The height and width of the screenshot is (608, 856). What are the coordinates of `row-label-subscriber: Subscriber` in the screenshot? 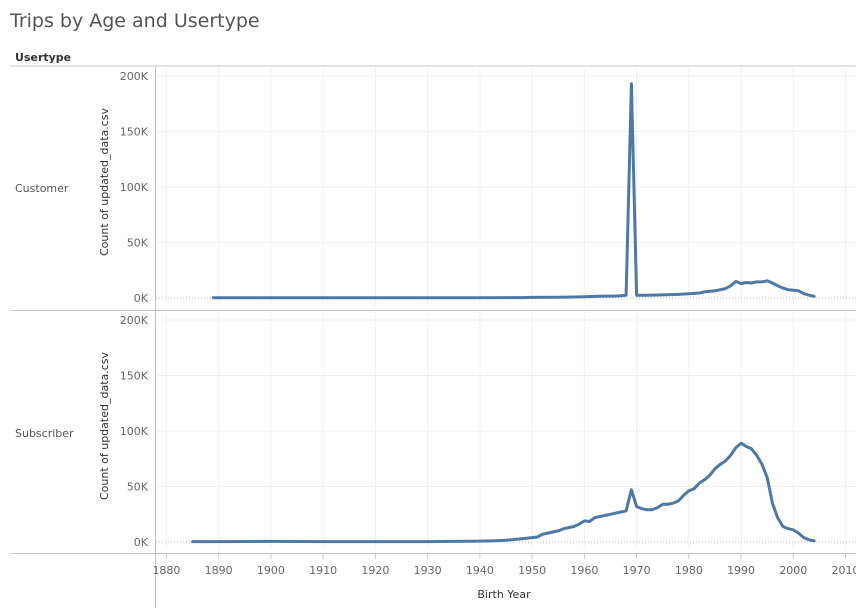 It's located at (44, 433).